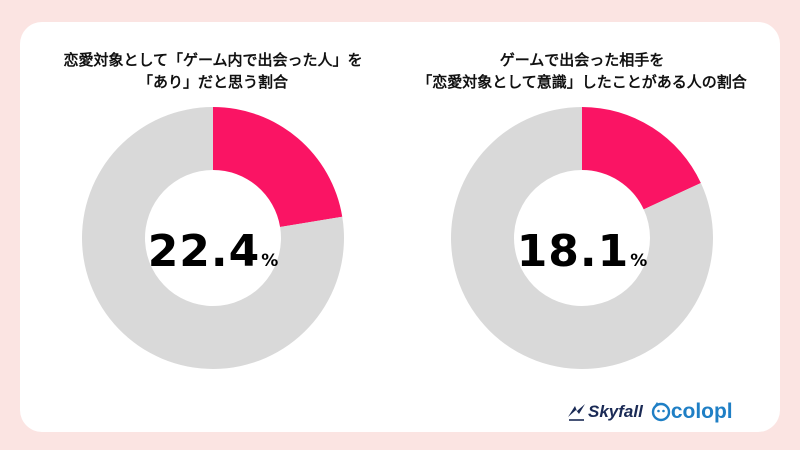 The image size is (800, 450). What do you see at coordinates (213, 71) in the screenshot?
I see `chart-title-left: 恋愛対象として「ゲーム内で出会った人」を 「あり」だと思う割合` at bounding box center [213, 71].